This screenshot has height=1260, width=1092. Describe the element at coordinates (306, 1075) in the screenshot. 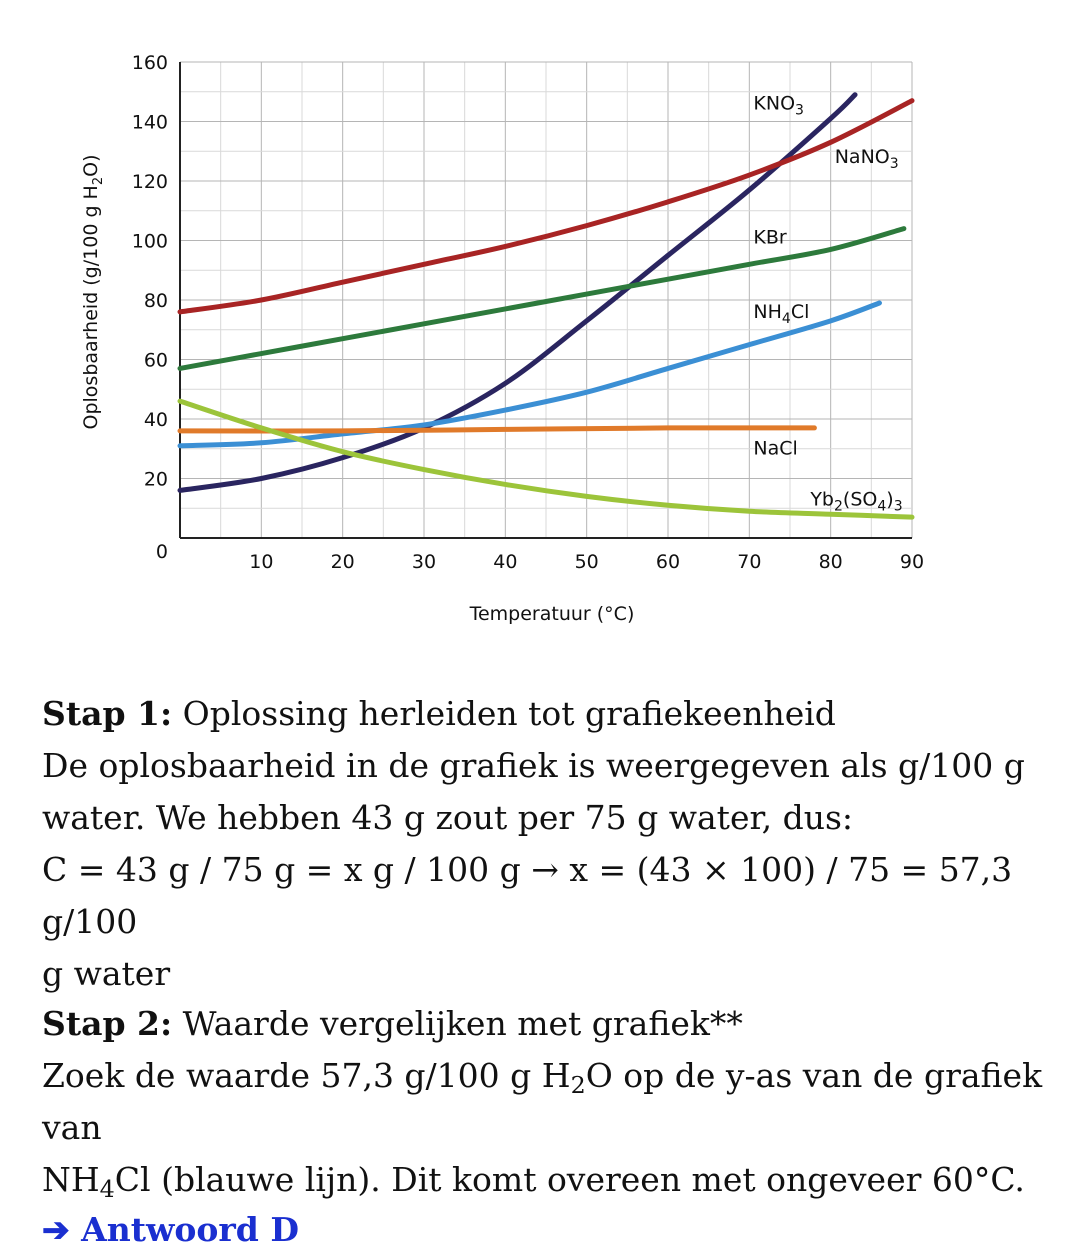

I see `step-2-line-1a: Zoek de waarde 57,3 g/100 g H` at that location.